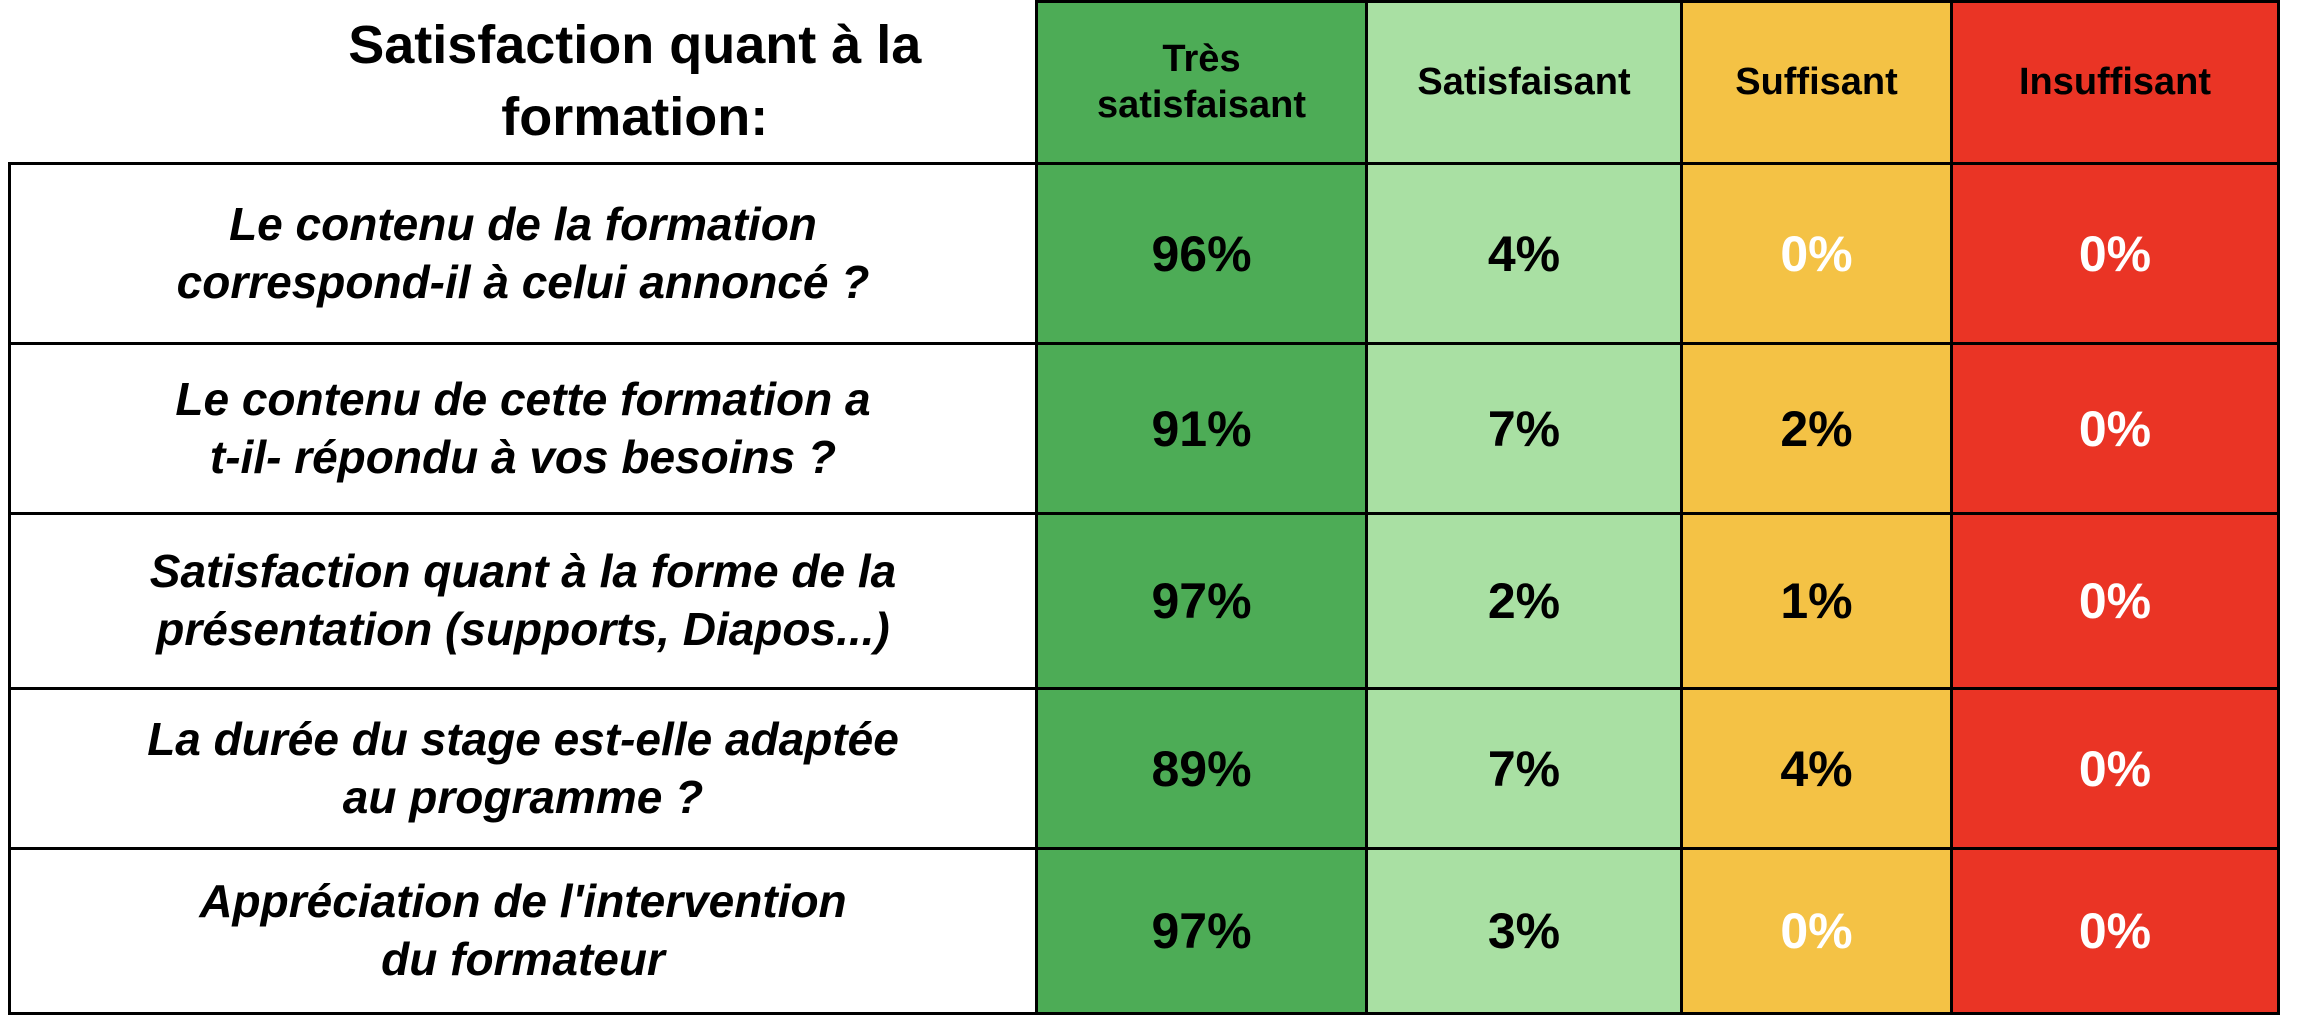 Image resolution: width=2304 pixels, height=1020 pixels. What do you see at coordinates (2115, 82) in the screenshot?
I see `column-header-insuffisant: Insuffisant` at bounding box center [2115, 82].